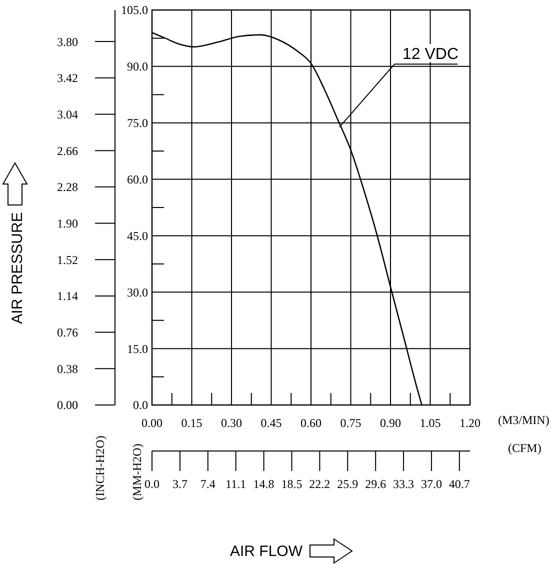  Describe the element at coordinates (17, 268) in the screenshot. I see `text: AIR PRESSURE` at that location.